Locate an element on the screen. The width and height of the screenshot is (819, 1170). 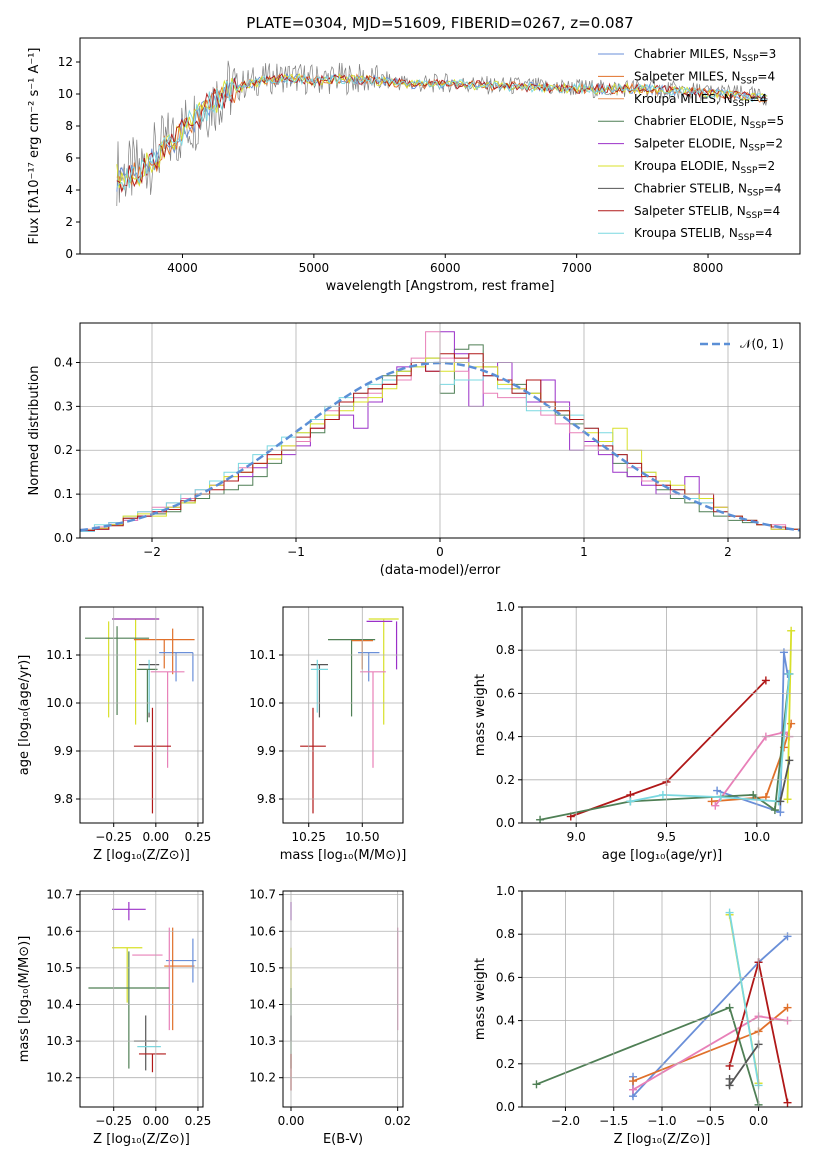
x-axis-label: E(B-V) is located at coordinates (343, 1139).